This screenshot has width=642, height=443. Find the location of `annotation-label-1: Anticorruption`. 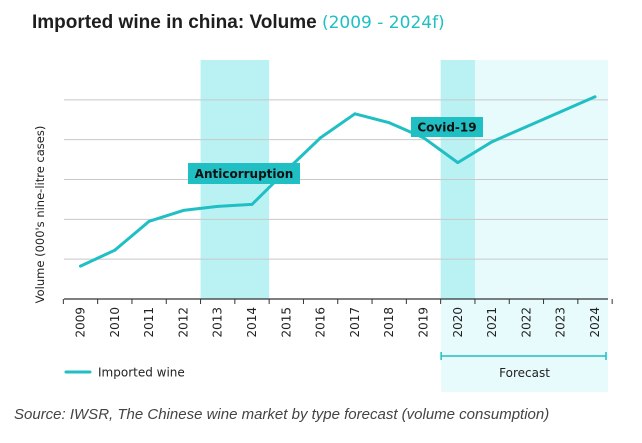

annotation-label-1: Anticorruption is located at coordinates (244, 174).